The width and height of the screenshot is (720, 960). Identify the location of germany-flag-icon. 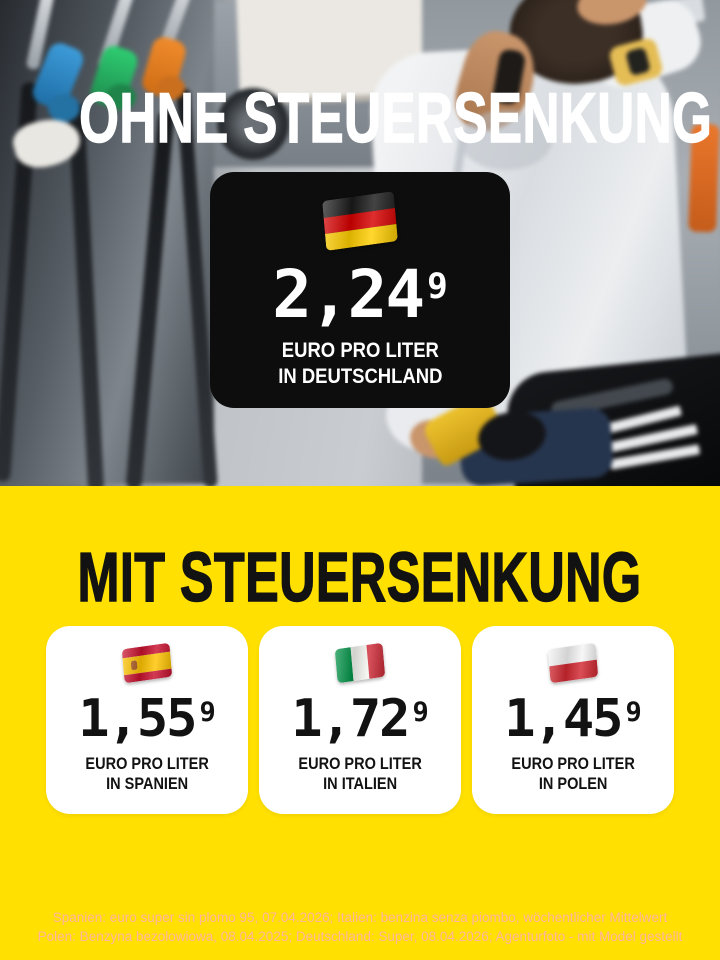
(360, 221).